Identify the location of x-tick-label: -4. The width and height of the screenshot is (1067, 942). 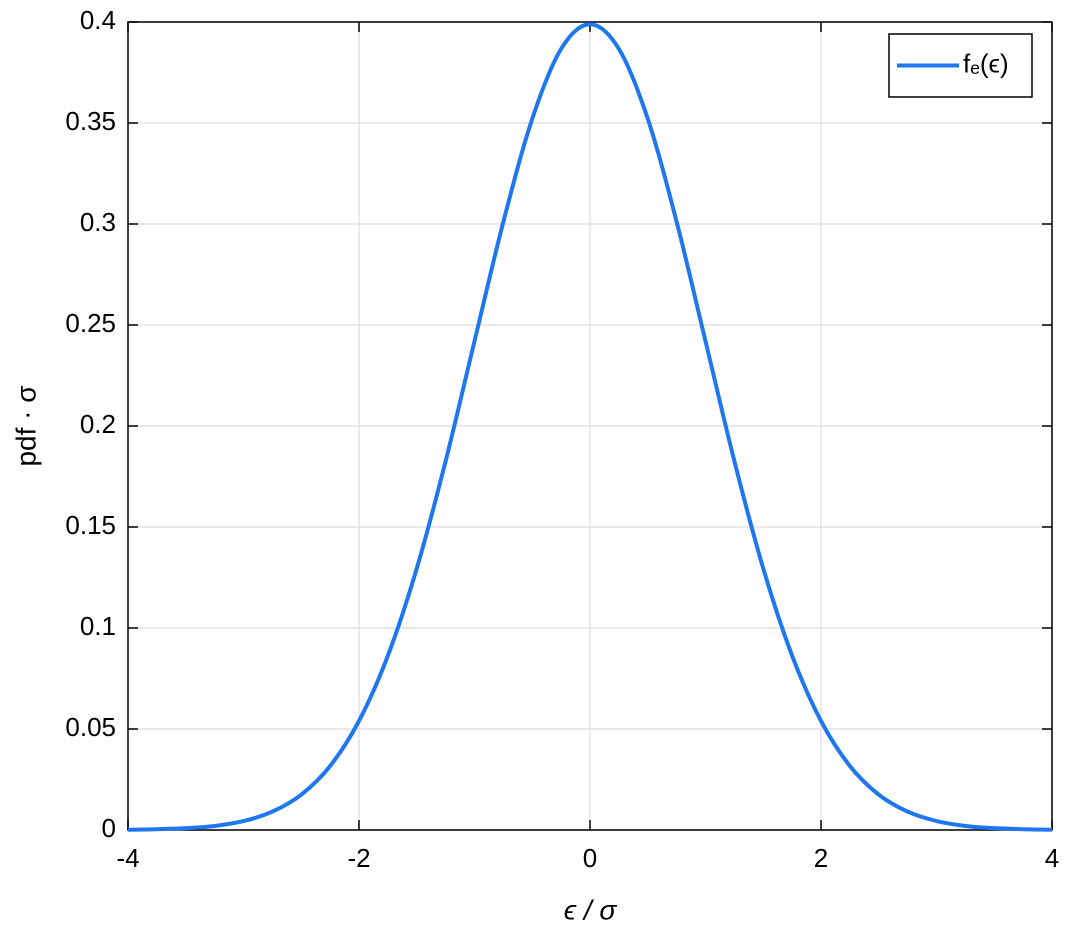
(127, 858).